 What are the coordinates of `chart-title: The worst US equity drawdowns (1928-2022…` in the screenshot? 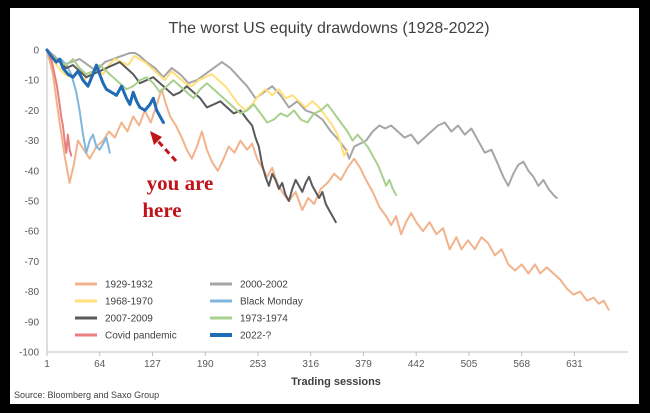 It's located at (328, 28).